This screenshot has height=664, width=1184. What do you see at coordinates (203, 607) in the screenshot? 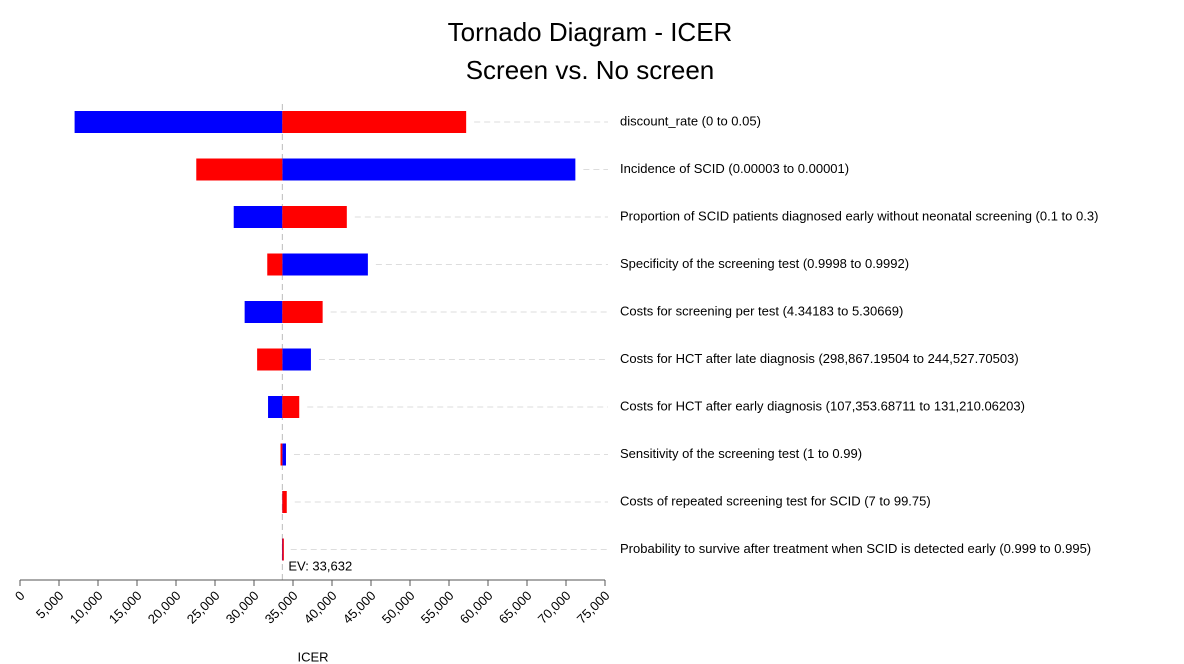
I see `x-tick-label: 25,000` at bounding box center [203, 607].